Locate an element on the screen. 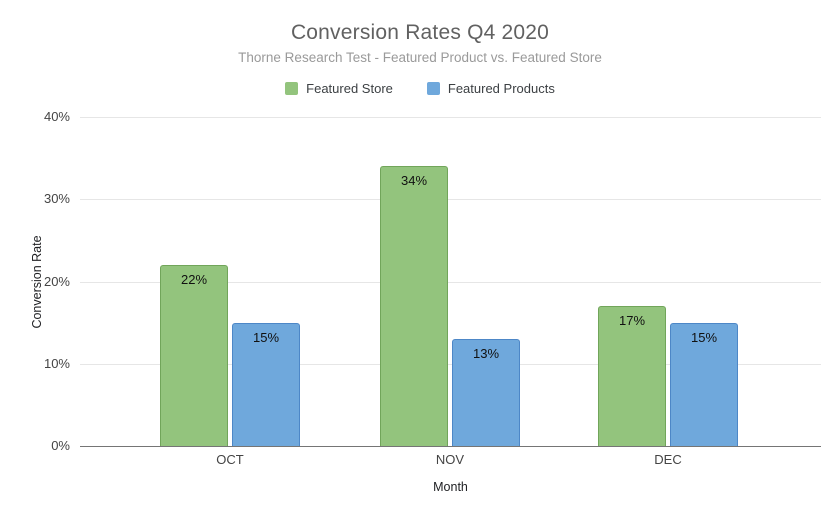 Image resolution: width=840 pixels, height=519 pixels. y-axis-tick-label: 0% is located at coordinates (60, 445).